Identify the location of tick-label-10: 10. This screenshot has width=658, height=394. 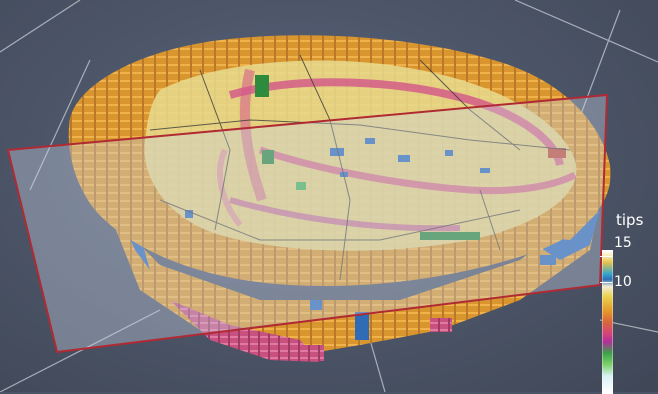
(623, 282).